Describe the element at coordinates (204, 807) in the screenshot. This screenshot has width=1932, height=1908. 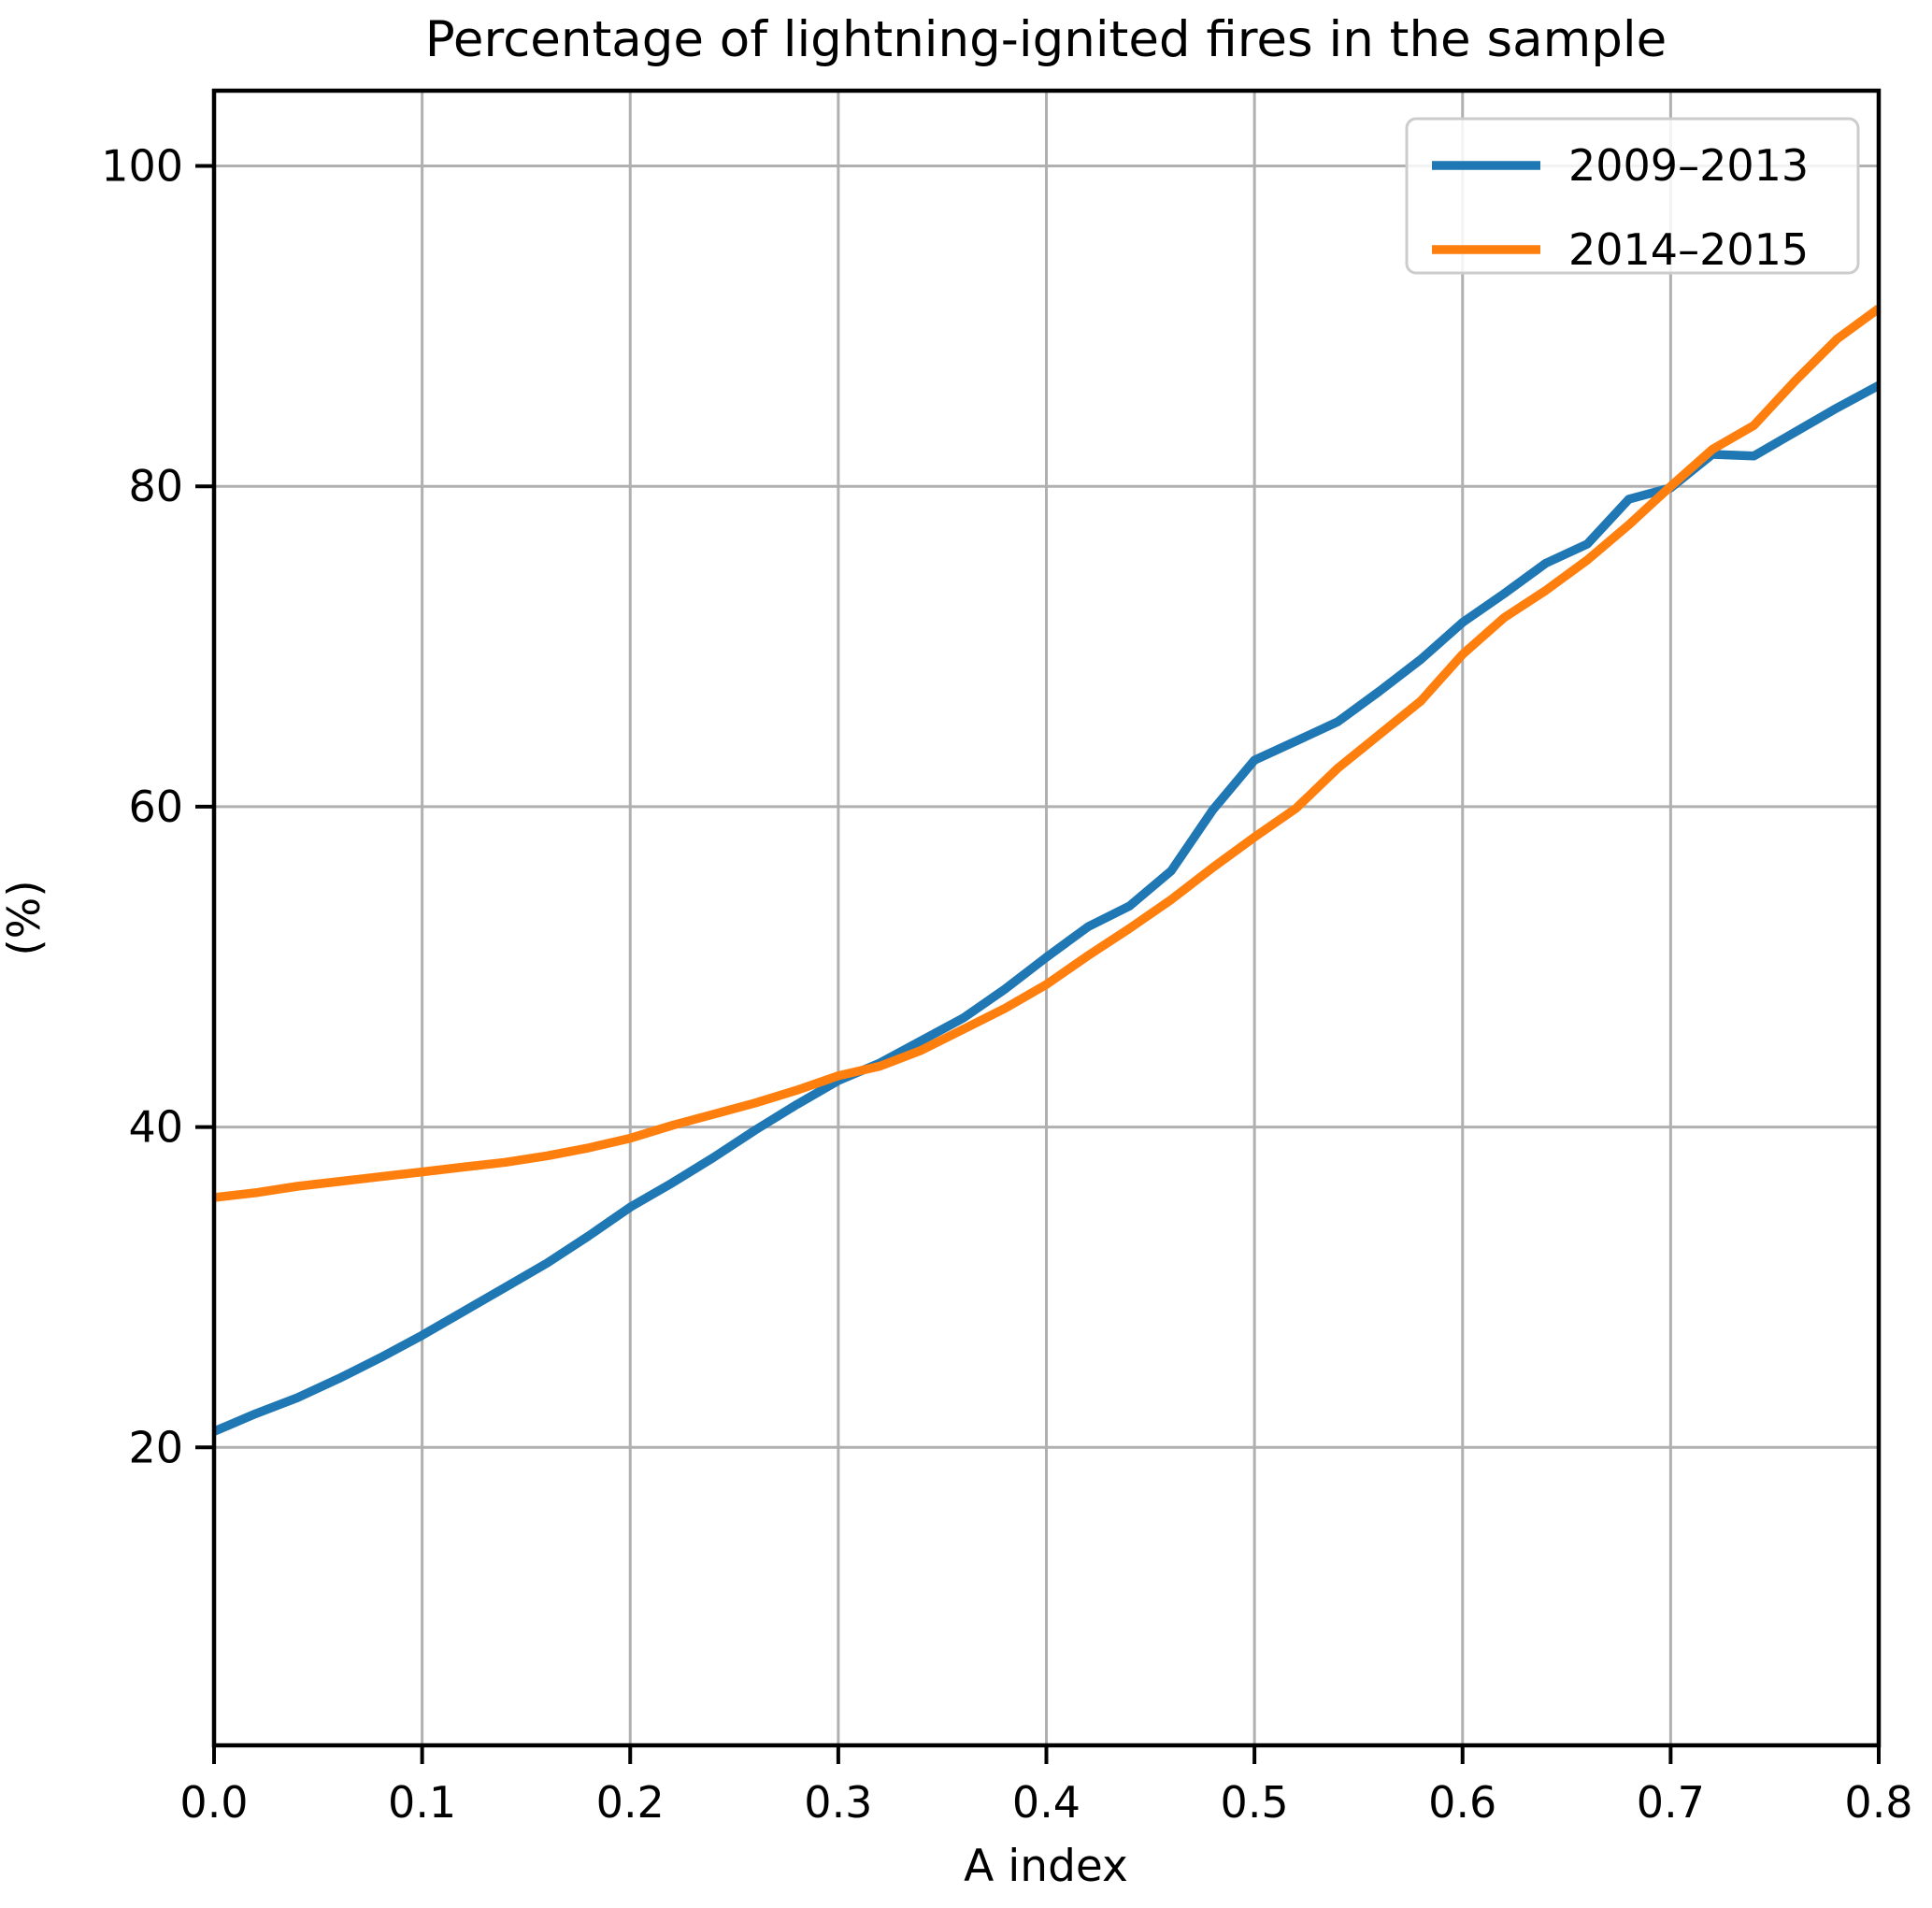
I see `y-tick-marks` at that location.